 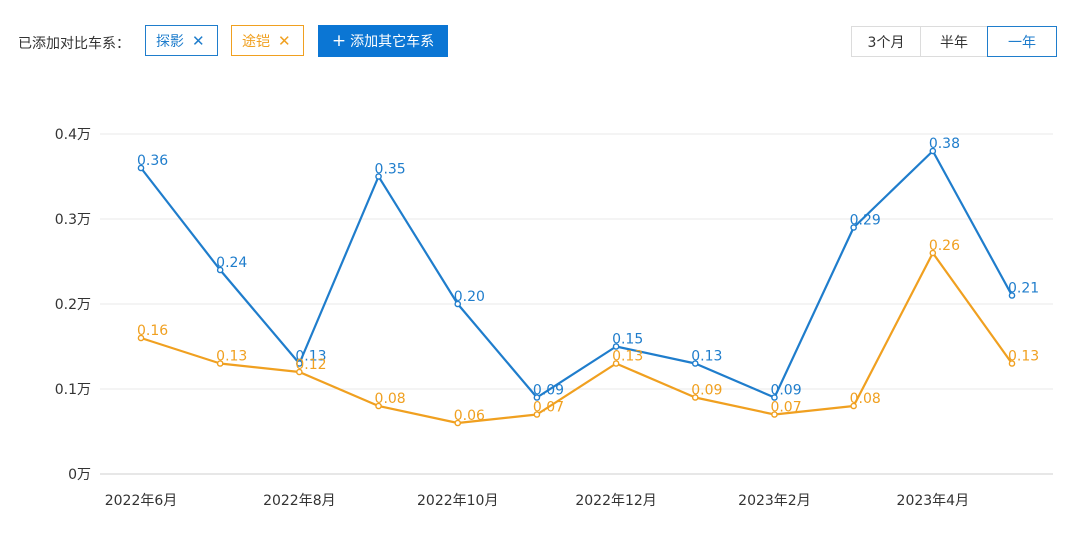 I want to click on data-label: 0.06, so click(x=469, y=416).